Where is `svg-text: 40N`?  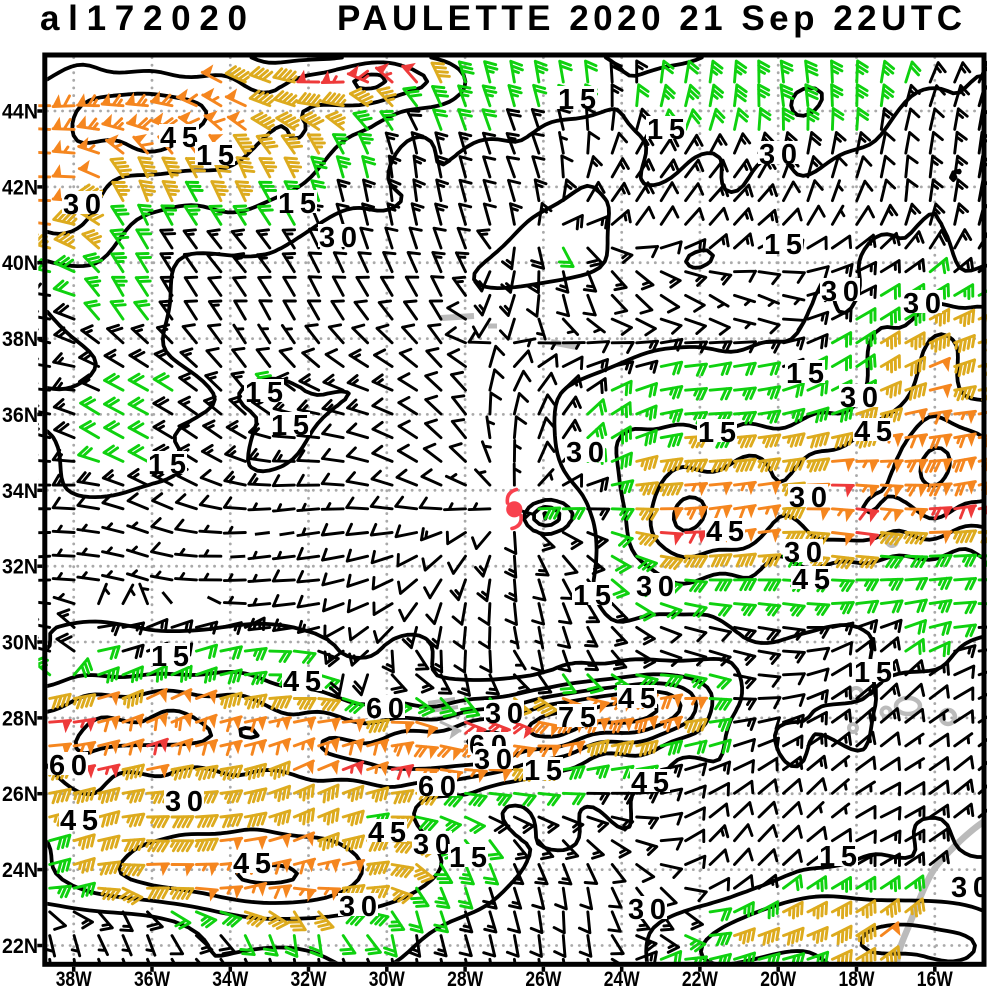
svg-text: 40N is located at coordinates (20, 263).